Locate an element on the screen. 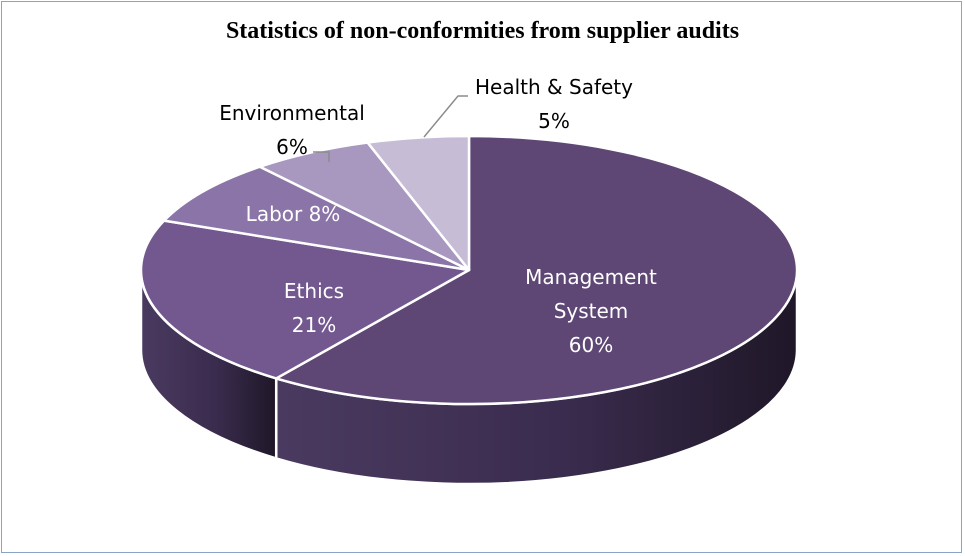 The height and width of the screenshot is (556, 965). slice-label-health-safety: Health & Safety 5% is located at coordinates (554, 104).